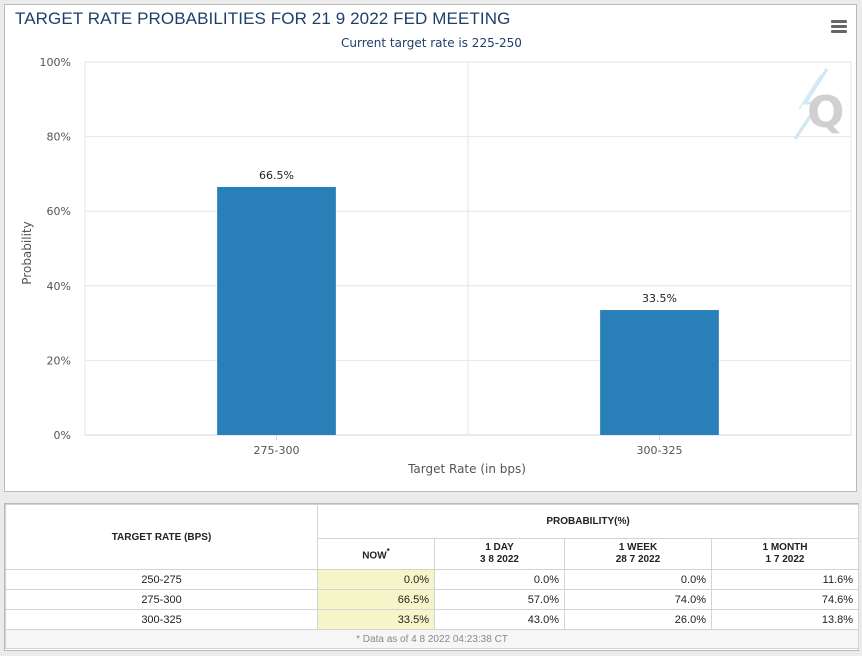  What do you see at coordinates (431, 43) in the screenshot?
I see `chart-subtitle: Current target rate is 225-250` at bounding box center [431, 43].